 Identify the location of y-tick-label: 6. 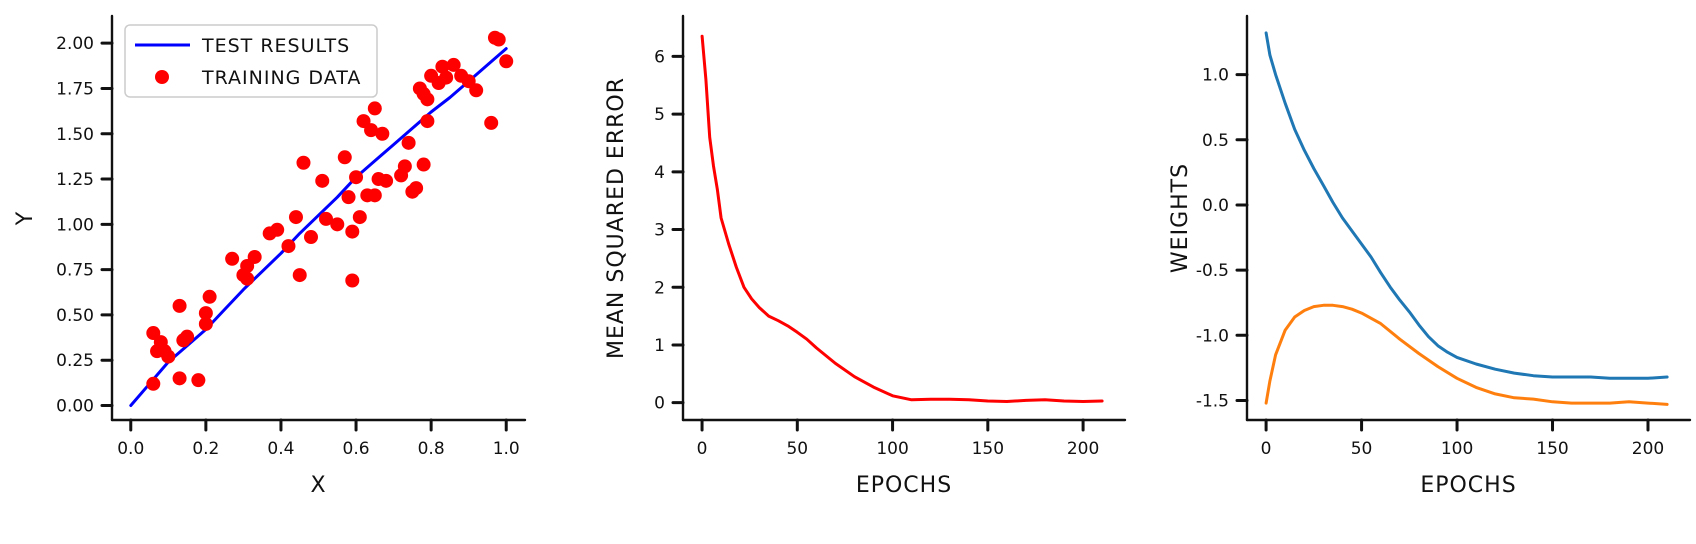
(659, 57).